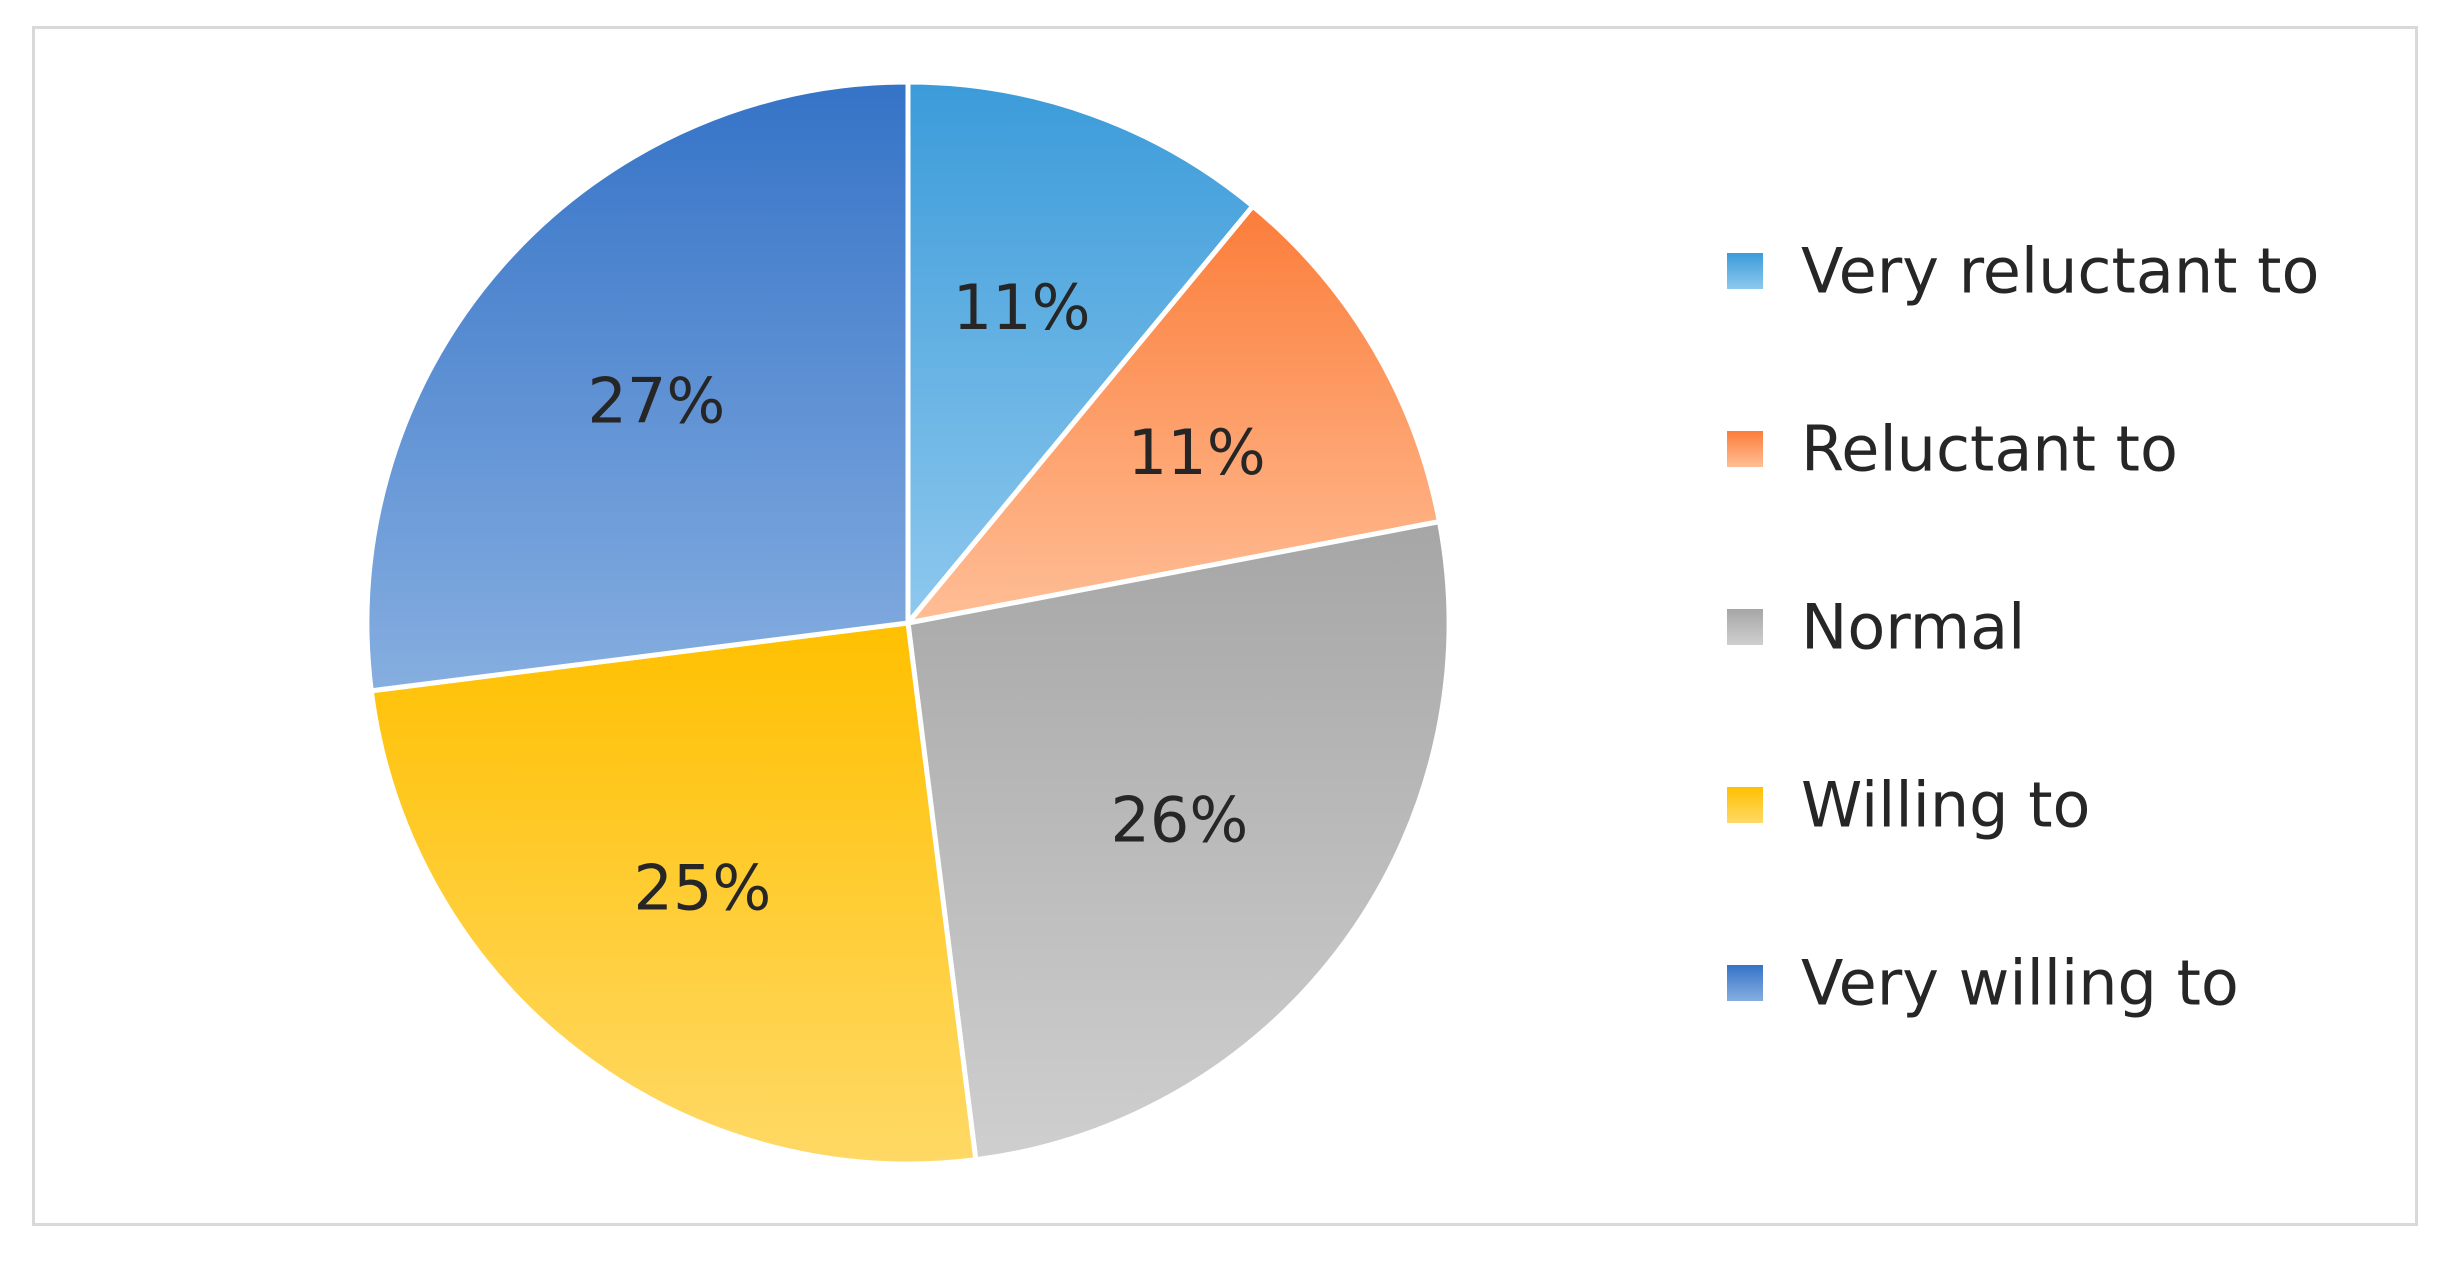 This screenshot has height=1262, width=2448. I want to click on pie-slice-reluctant-to, so click(1173, 414).